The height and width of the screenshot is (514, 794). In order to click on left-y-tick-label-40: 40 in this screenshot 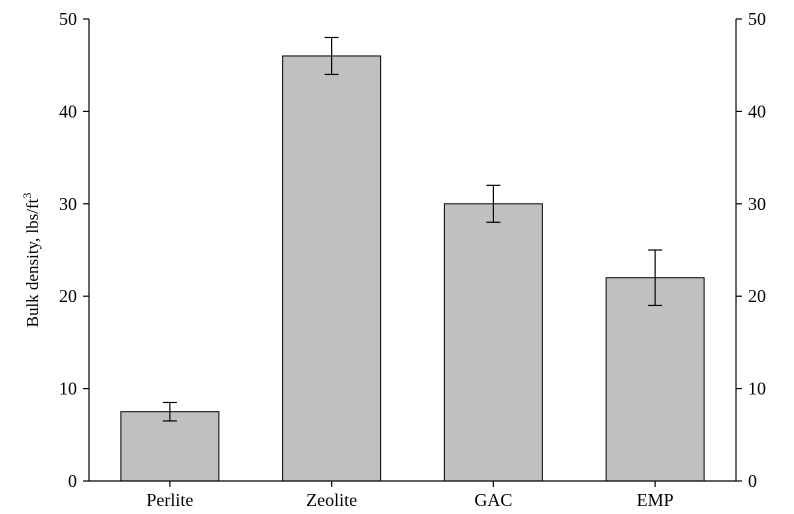, I will do `click(68, 111)`.